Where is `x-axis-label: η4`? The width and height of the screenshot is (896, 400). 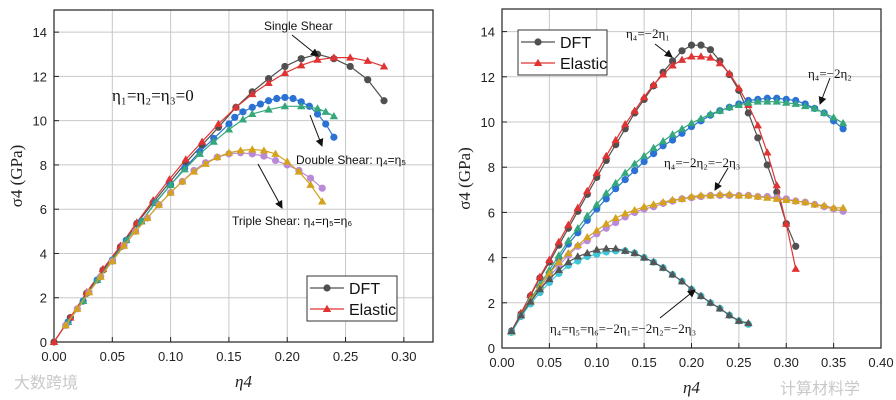 x-axis-label: η4 is located at coordinates (243, 381).